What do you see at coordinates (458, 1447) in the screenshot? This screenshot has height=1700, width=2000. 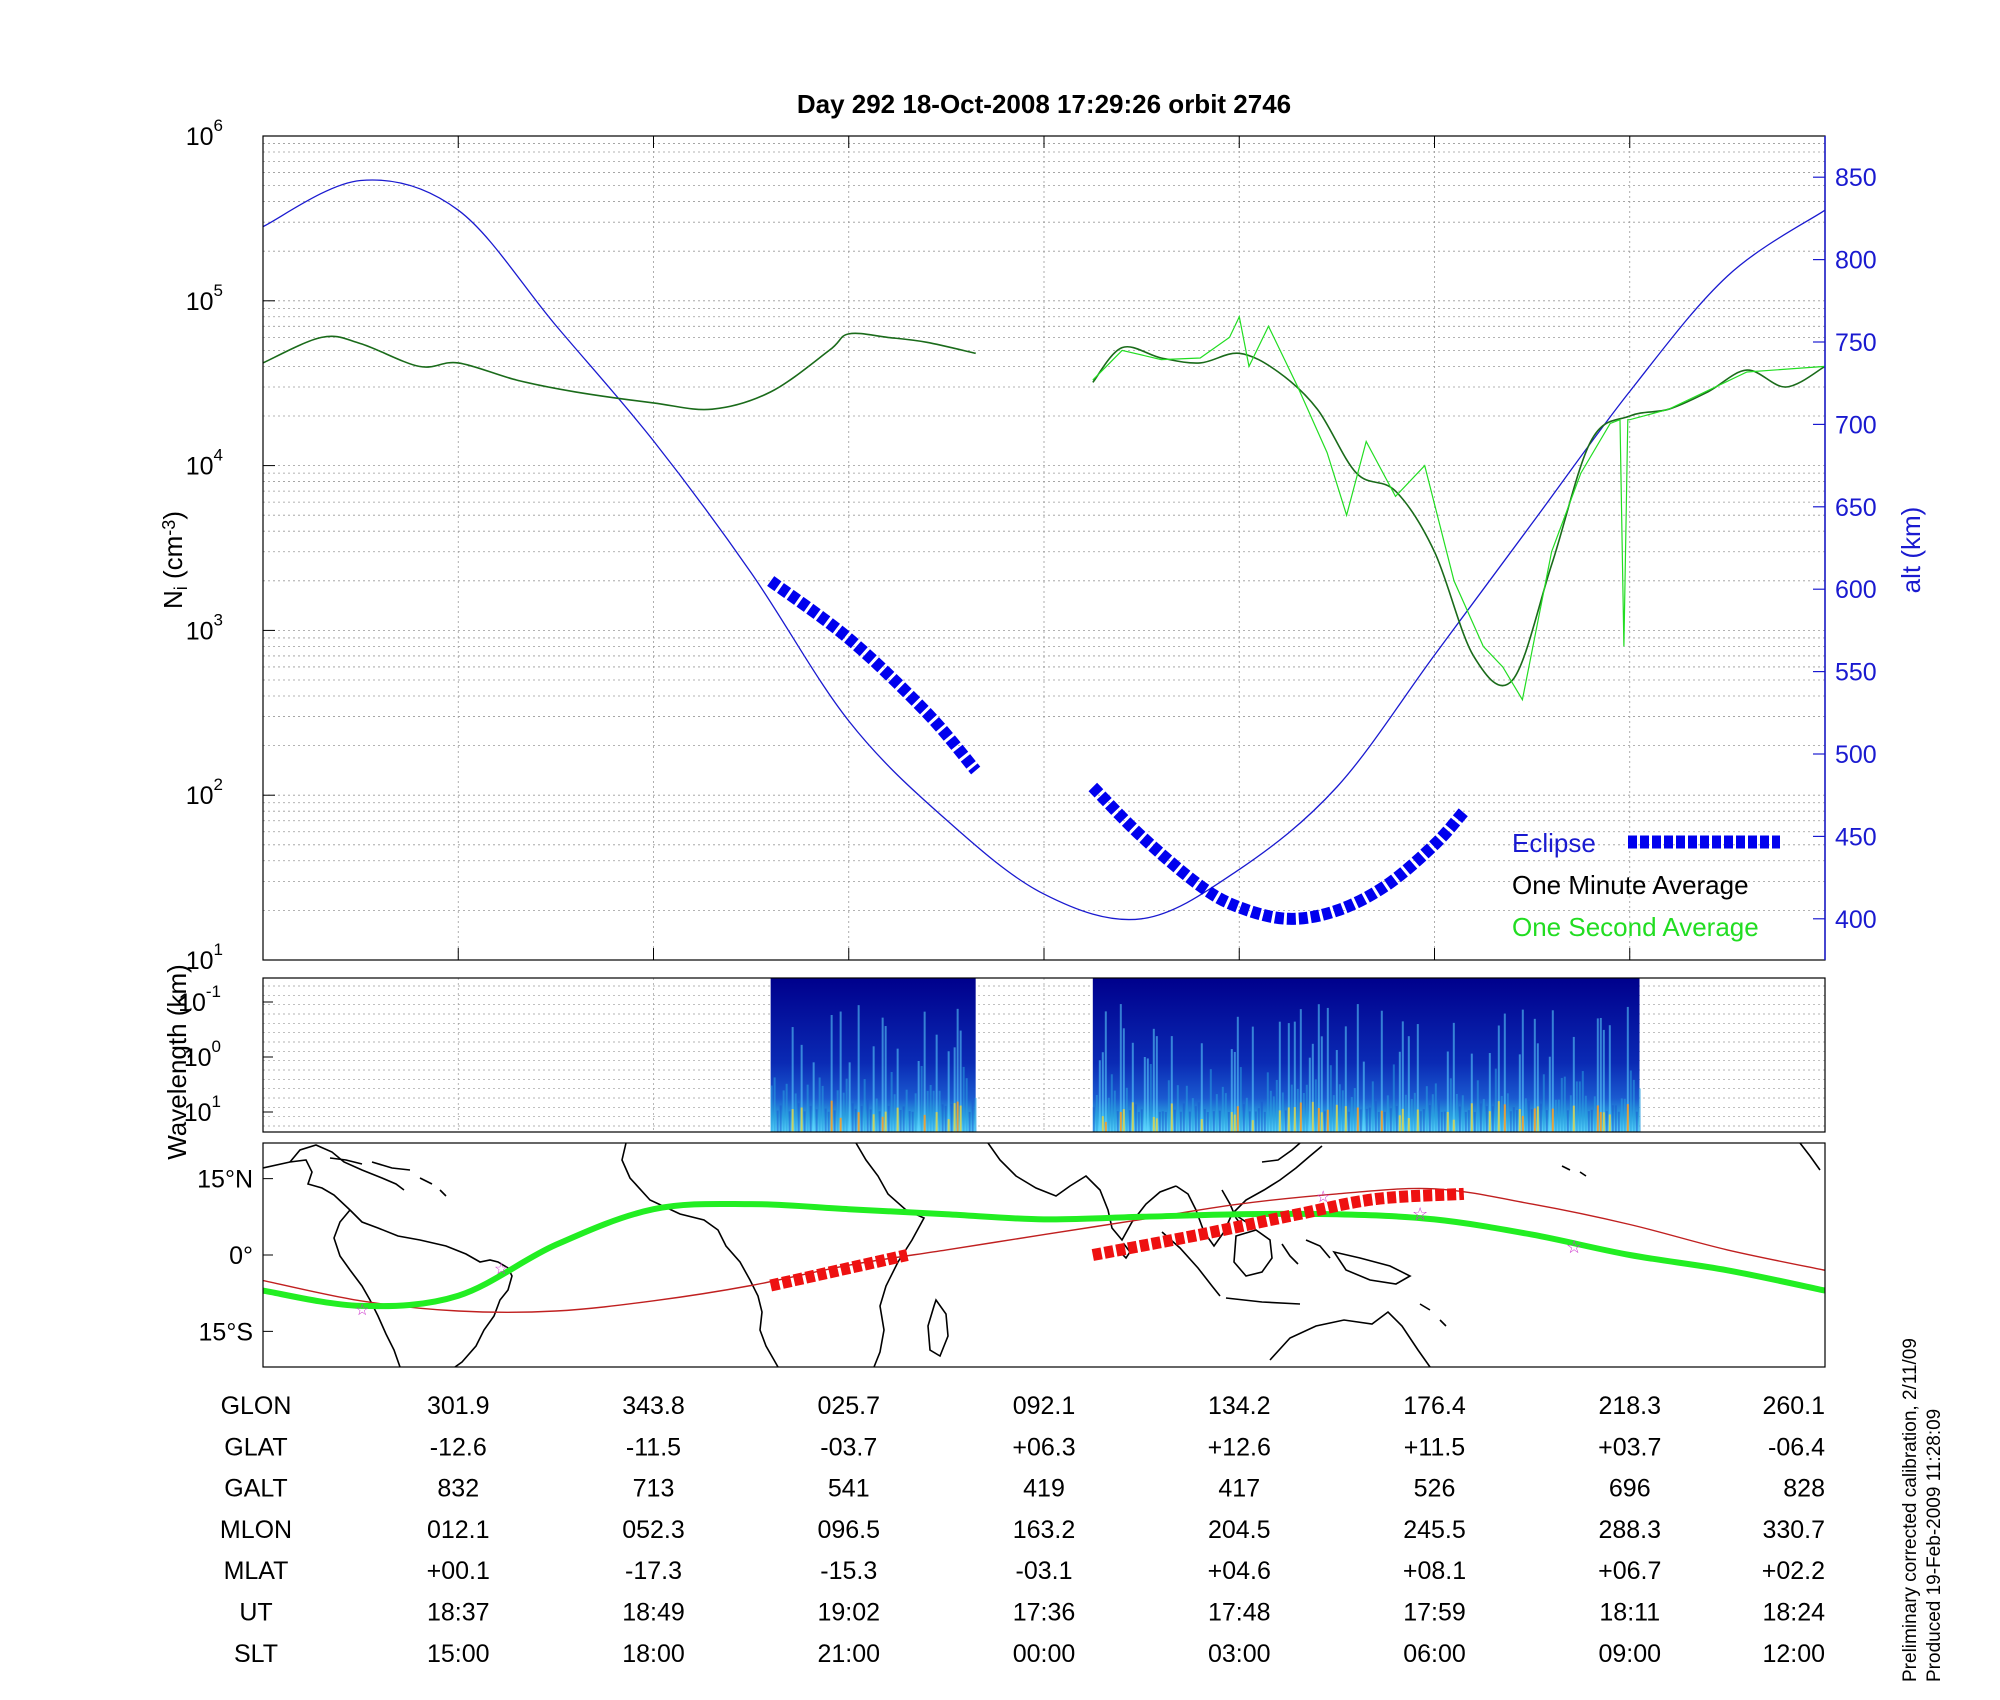 I see `table-cell: -12.6` at bounding box center [458, 1447].